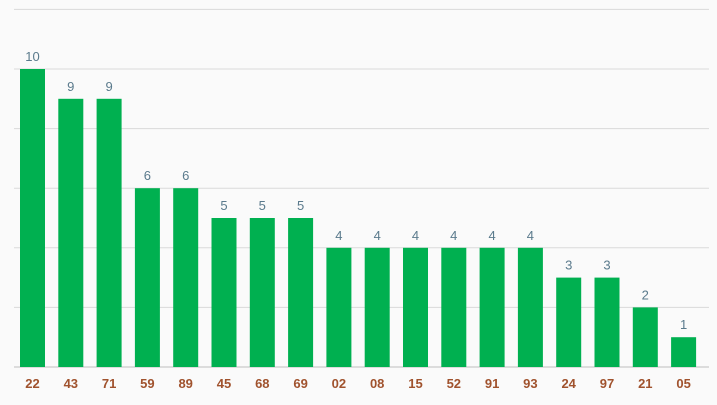 This screenshot has height=405, width=717. Describe the element at coordinates (358, 383) in the screenshot. I see `x-axis-tick-labels: 22 43 71 59 89 45 68 69 02 08 15 52 91 93 24 97 21 05` at that location.